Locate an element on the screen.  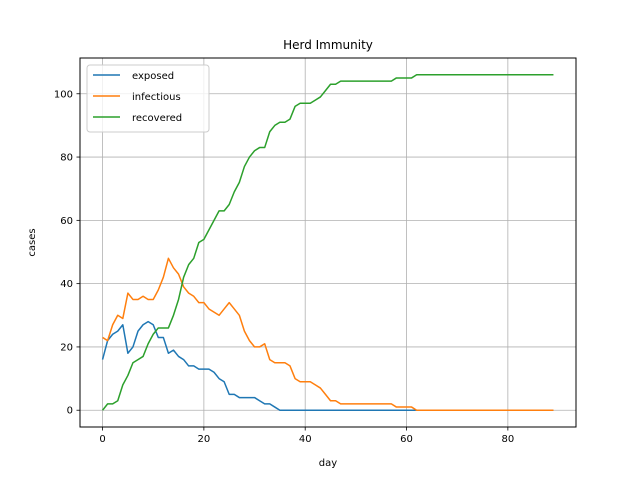
y-tick-label: 0 is located at coordinates (70, 411).